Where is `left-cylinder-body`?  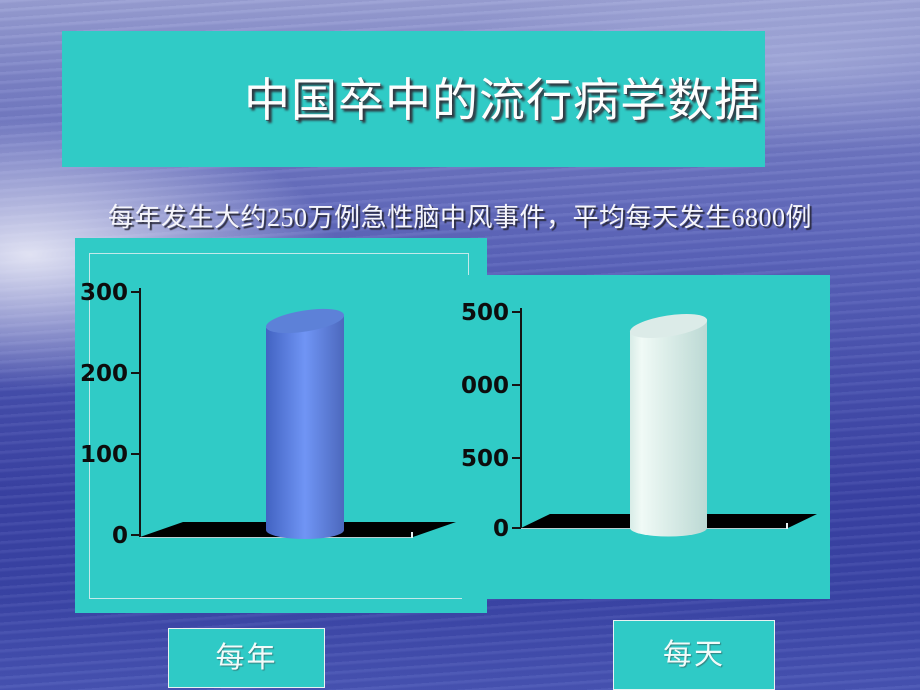
left-cylinder-body is located at coordinates (305, 427).